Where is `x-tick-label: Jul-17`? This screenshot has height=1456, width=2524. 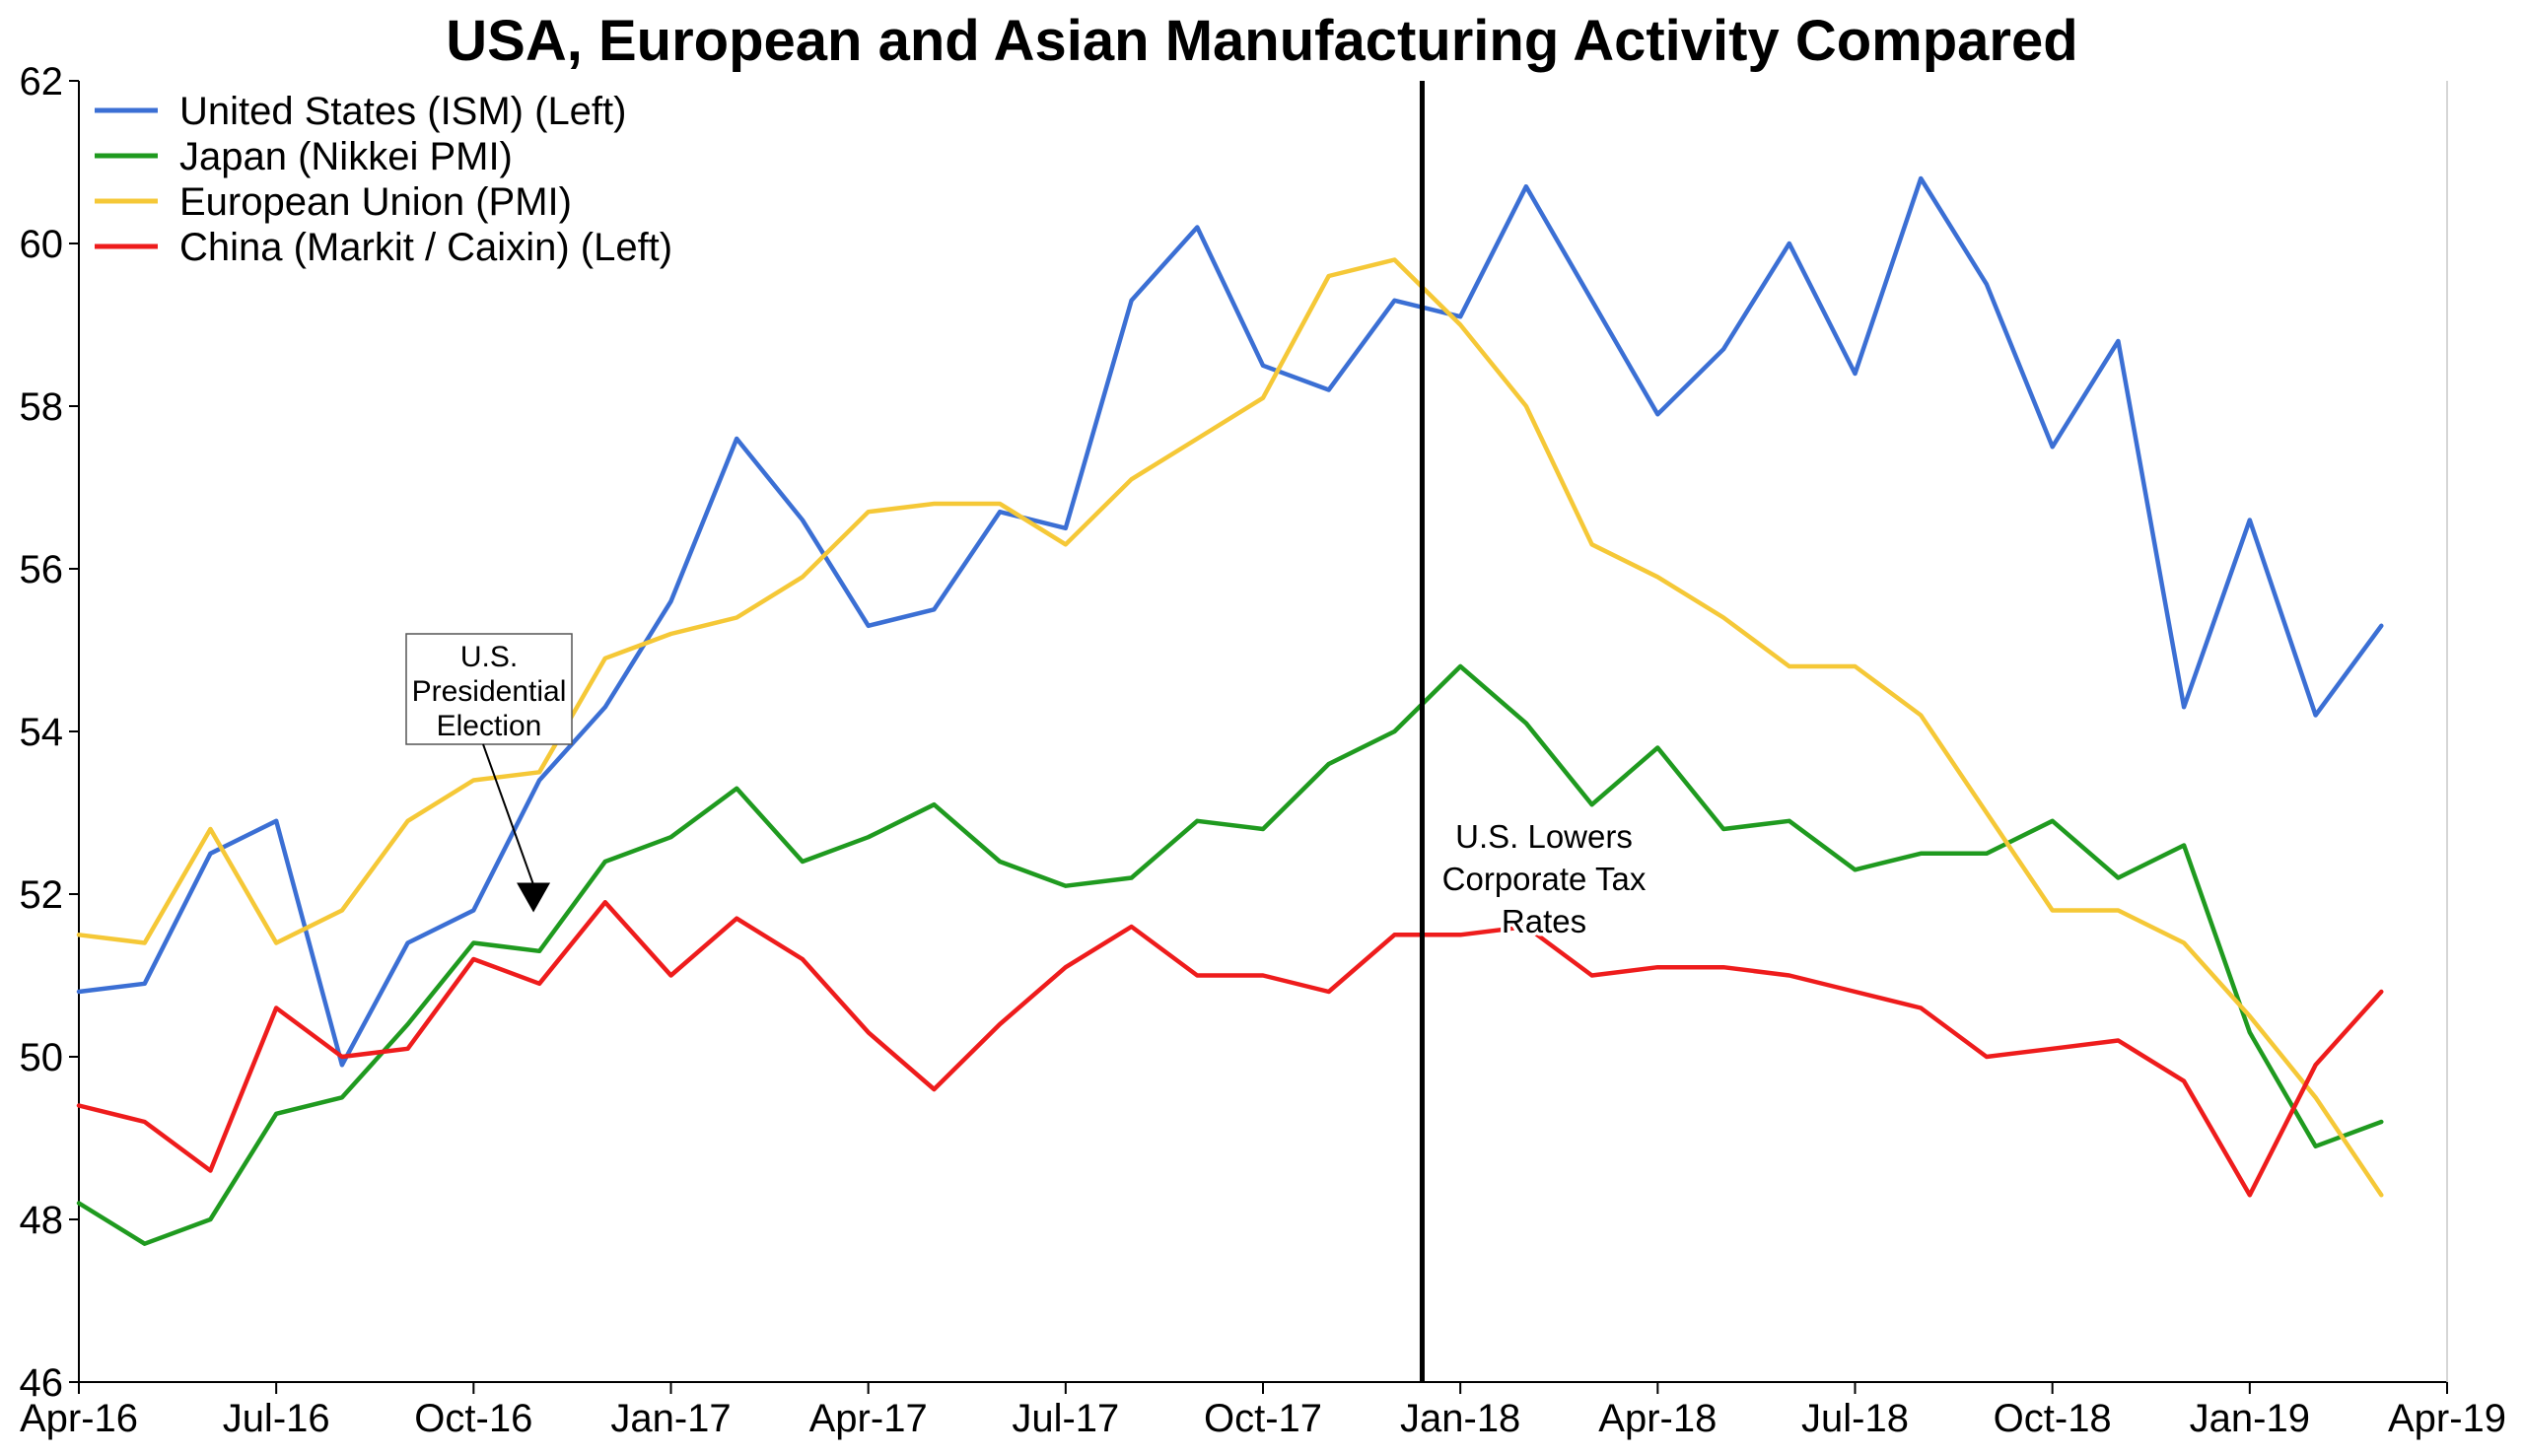 x-tick-label: Jul-17 is located at coordinates (1065, 1418).